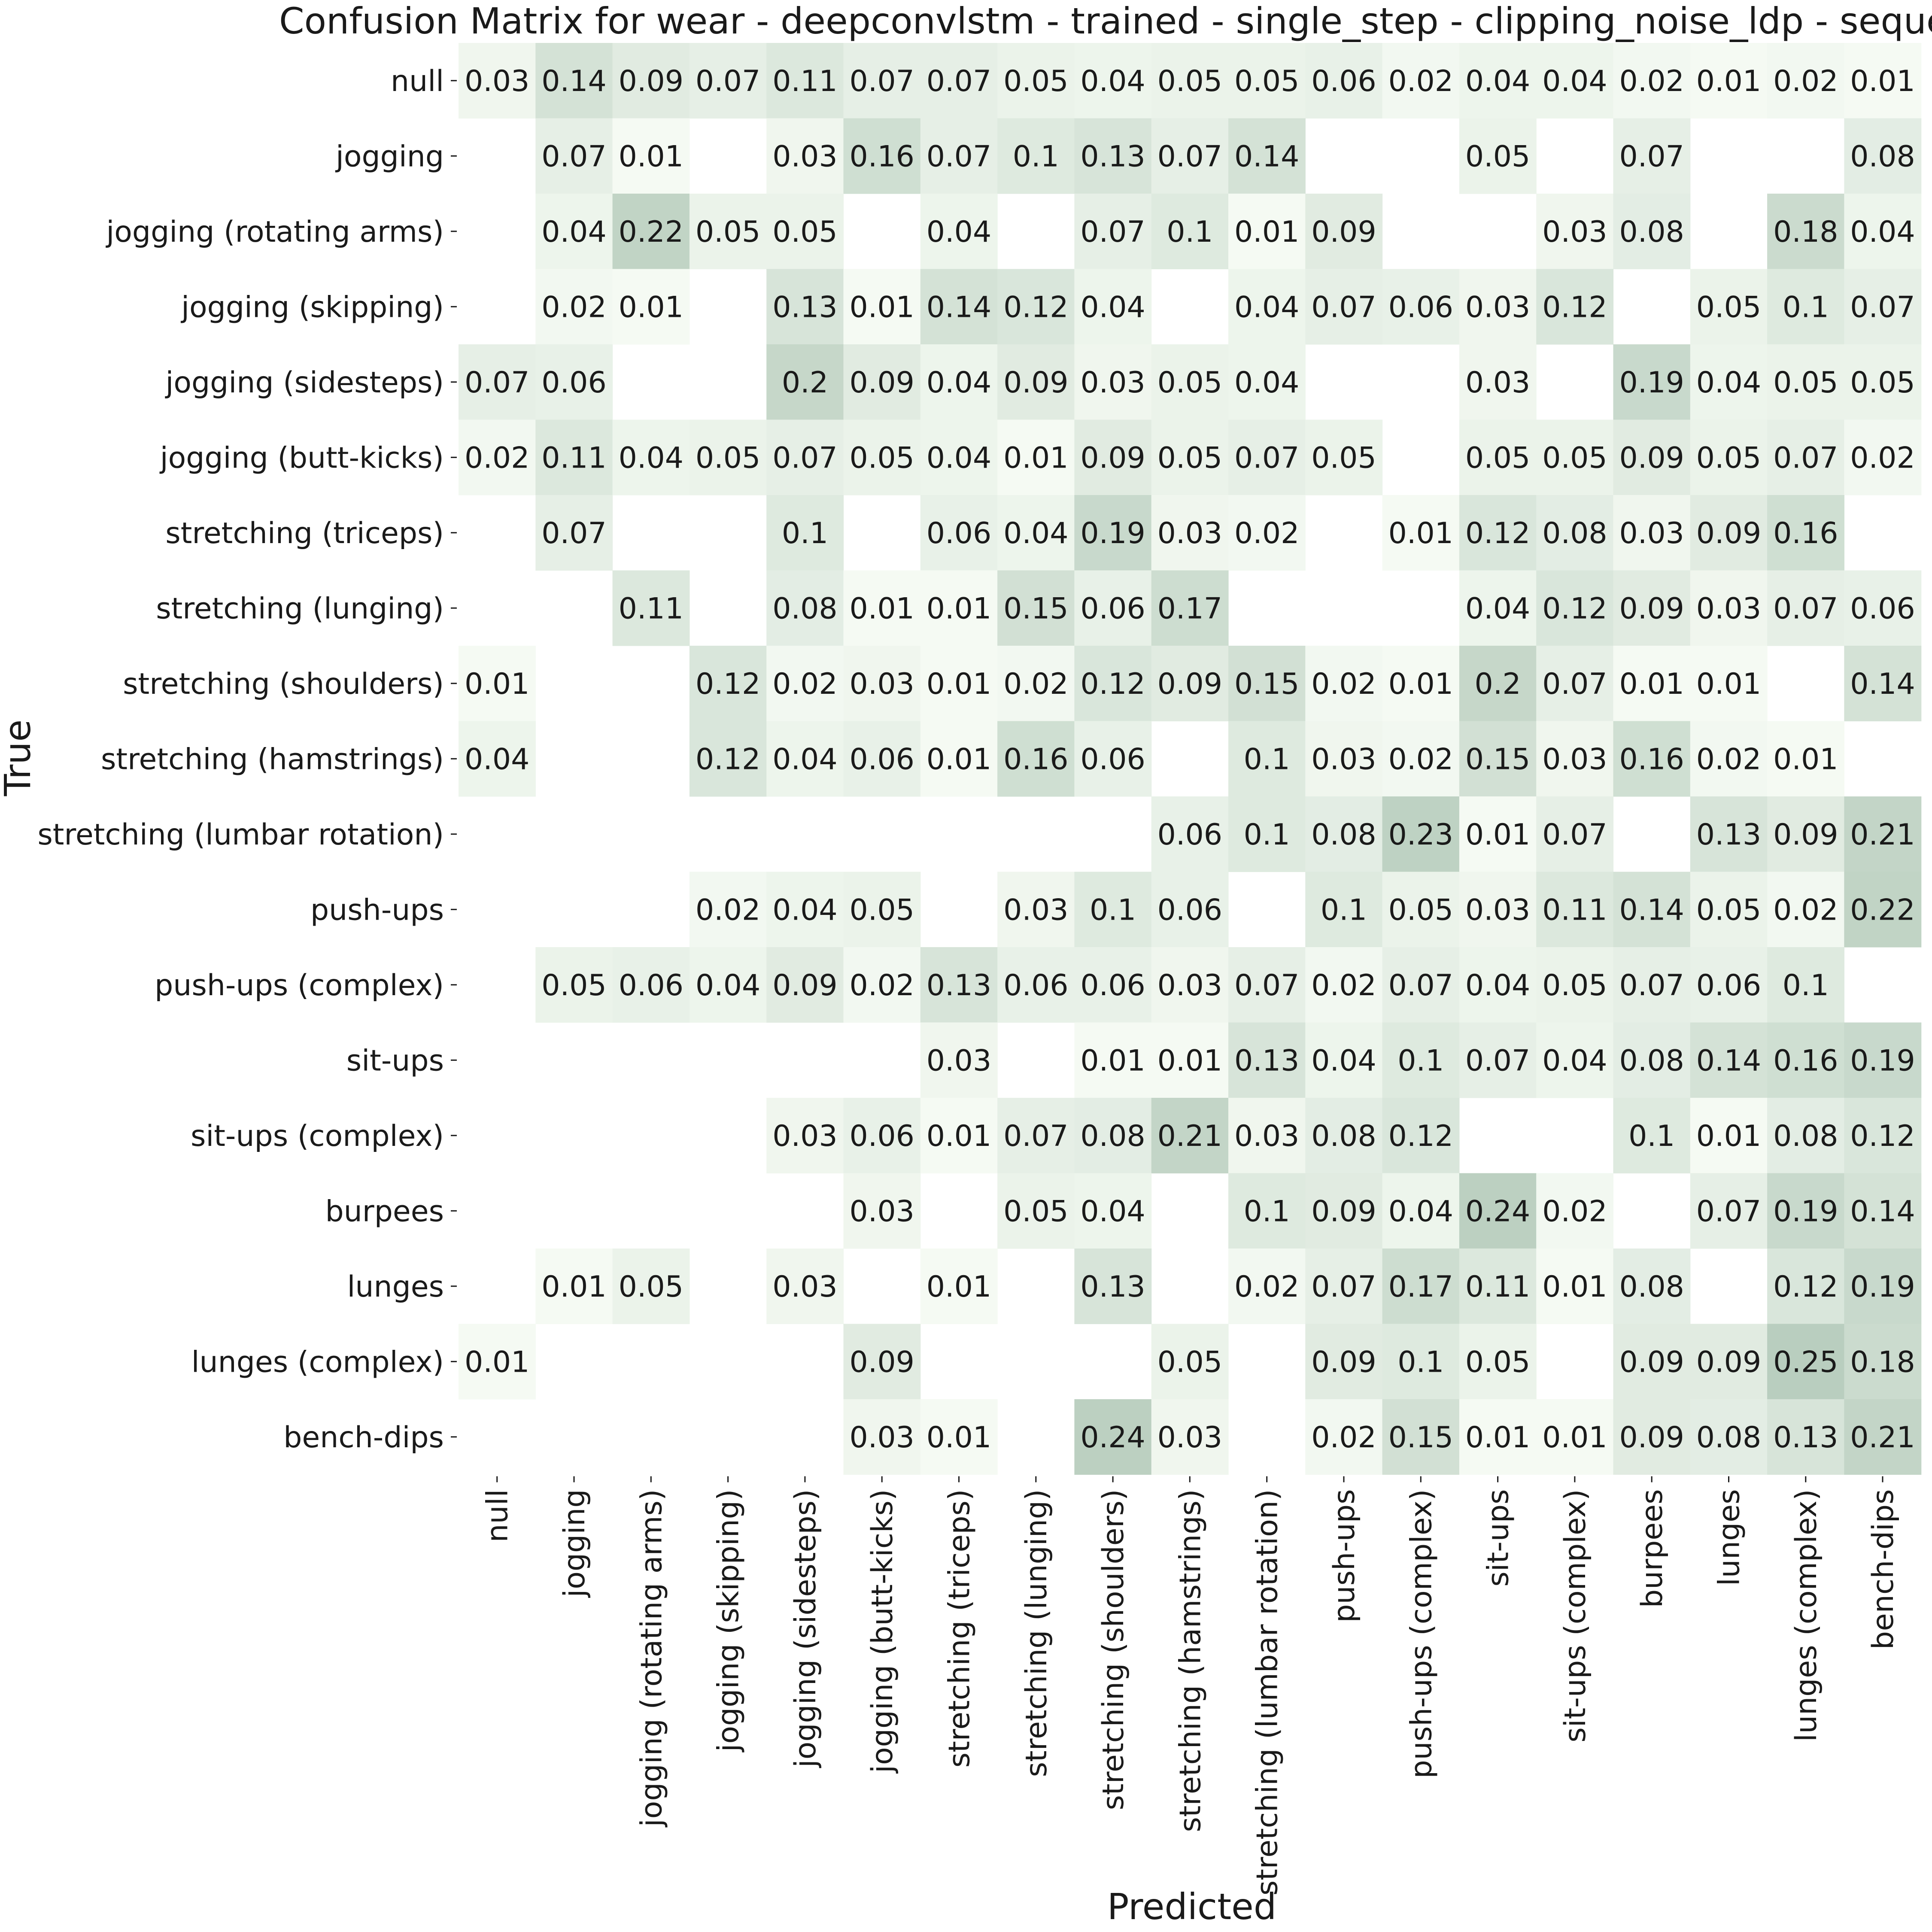 This screenshot has height=1932, width=1932. I want to click on cell-value-label: 0.13, so click(1729, 835).